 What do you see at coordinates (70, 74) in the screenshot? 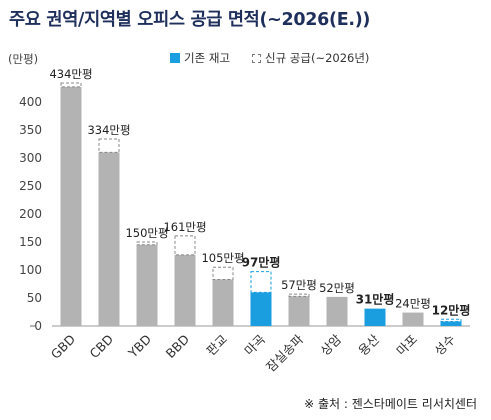
I see `data-label: 434만평` at bounding box center [70, 74].